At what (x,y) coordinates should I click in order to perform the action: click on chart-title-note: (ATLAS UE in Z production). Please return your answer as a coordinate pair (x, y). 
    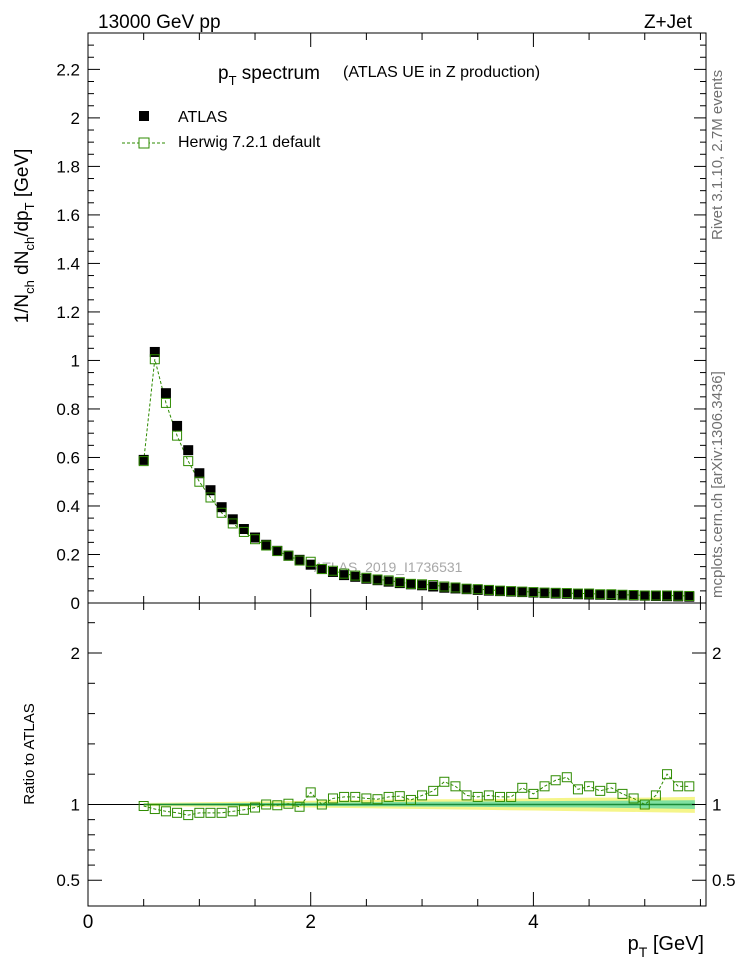
    Looking at the image, I should click on (441, 72).